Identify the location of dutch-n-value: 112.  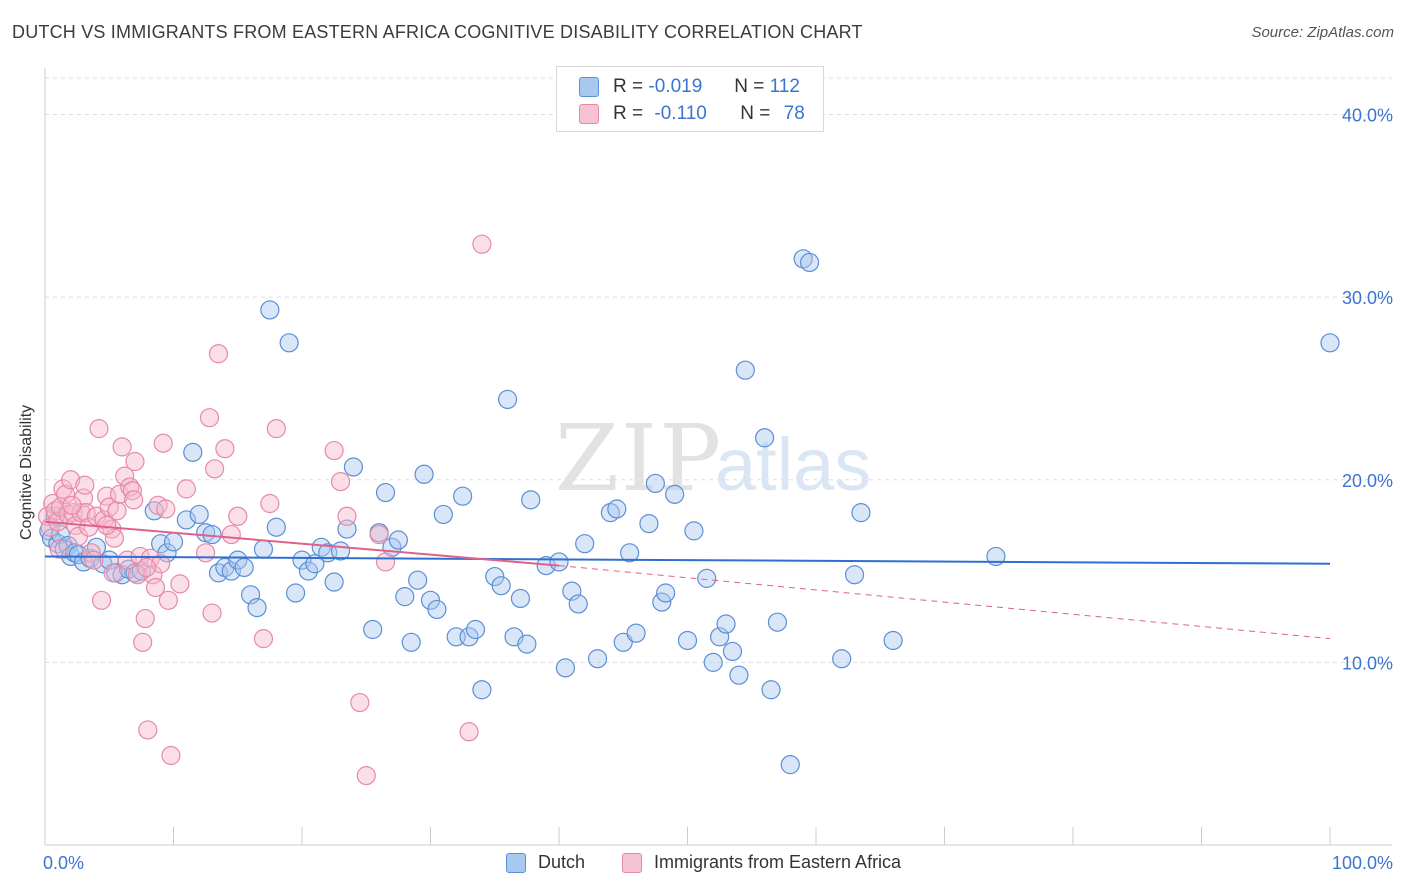
(784, 86).